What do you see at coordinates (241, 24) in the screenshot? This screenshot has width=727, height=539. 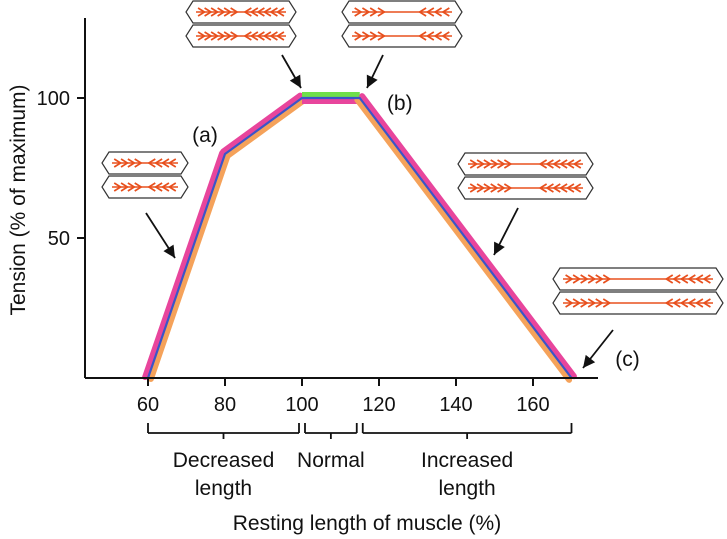 I see `sarcomere-optimal-left` at bounding box center [241, 24].